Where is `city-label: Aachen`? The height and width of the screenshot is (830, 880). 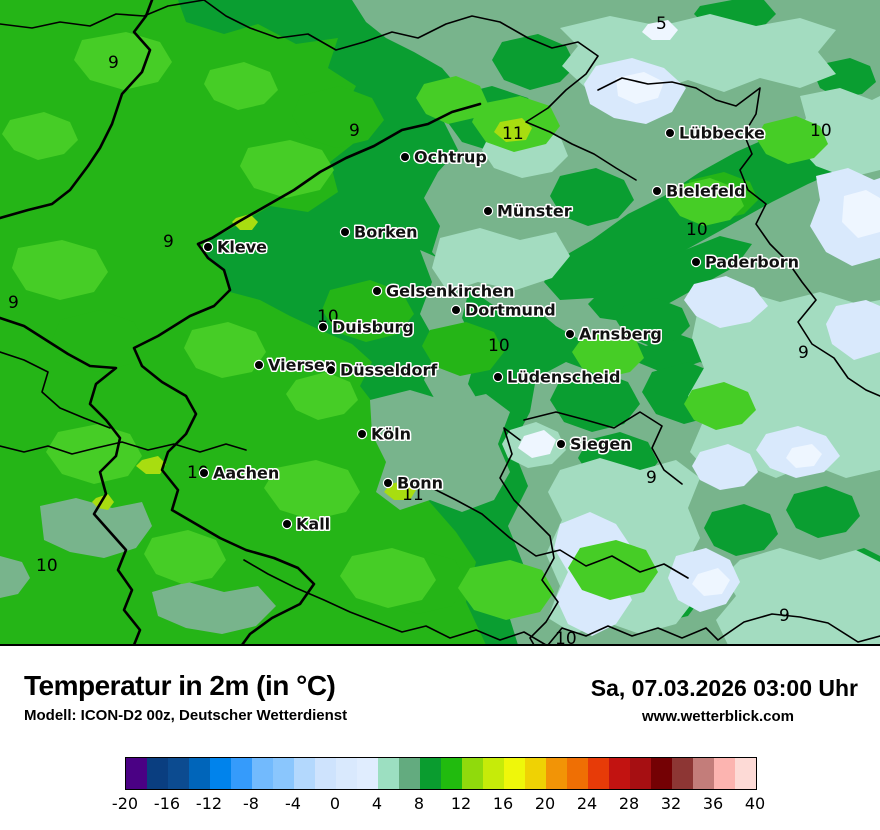 city-label: Aachen is located at coordinates (246, 473).